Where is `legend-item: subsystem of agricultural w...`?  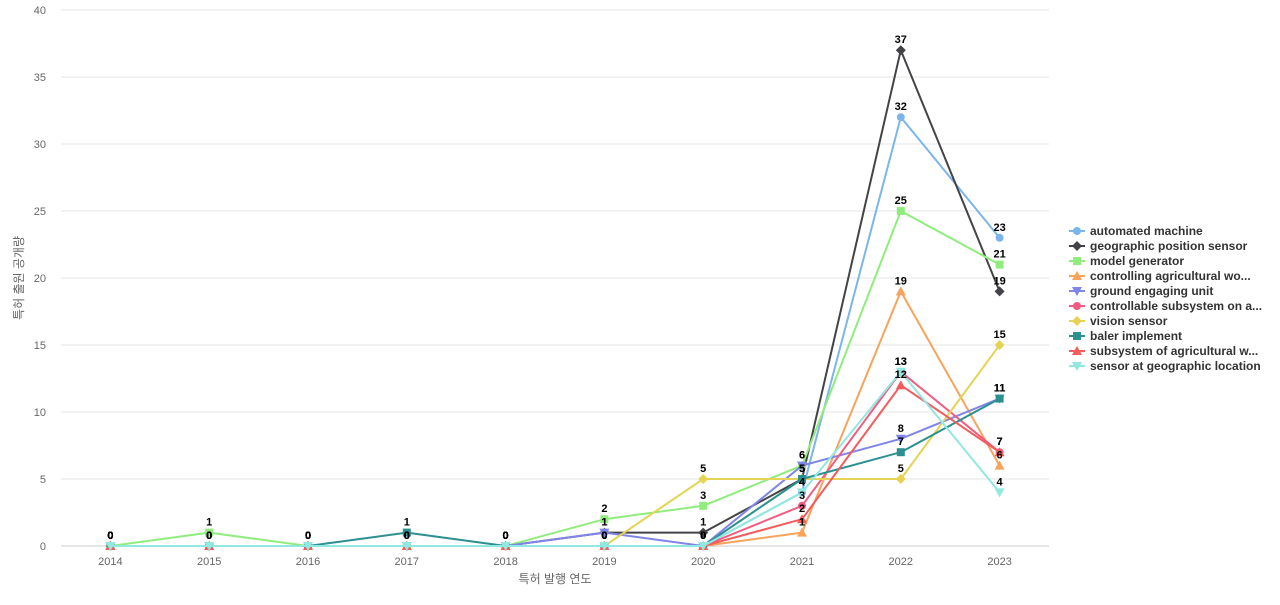 legend-item: subsystem of agricultural w... is located at coordinates (1163, 351).